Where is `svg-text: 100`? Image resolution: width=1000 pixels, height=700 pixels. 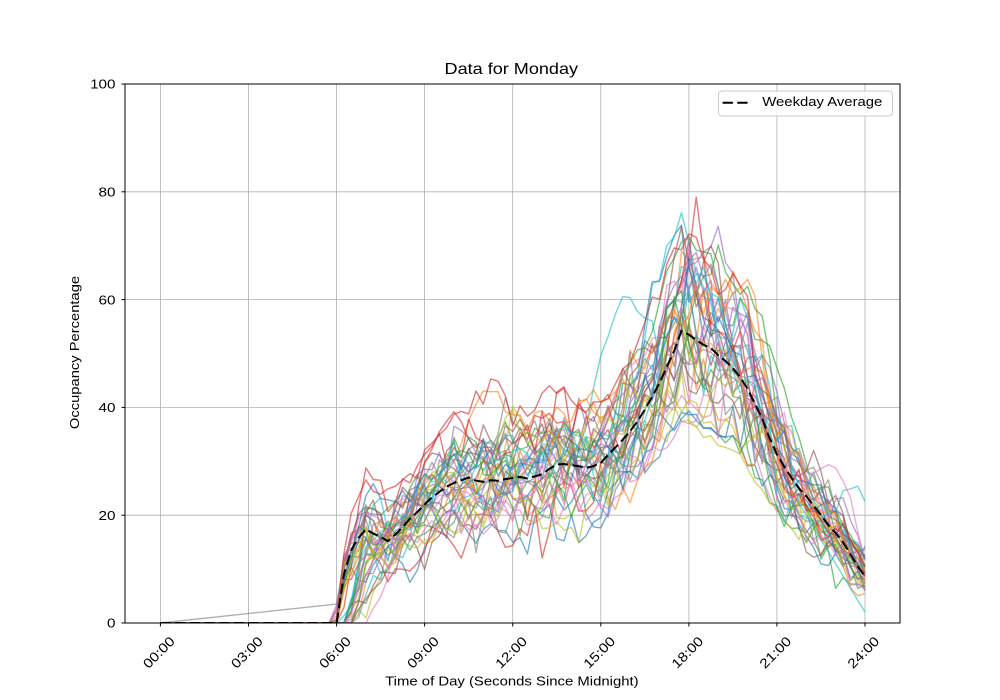
svg-text: 100 is located at coordinates (102, 84).